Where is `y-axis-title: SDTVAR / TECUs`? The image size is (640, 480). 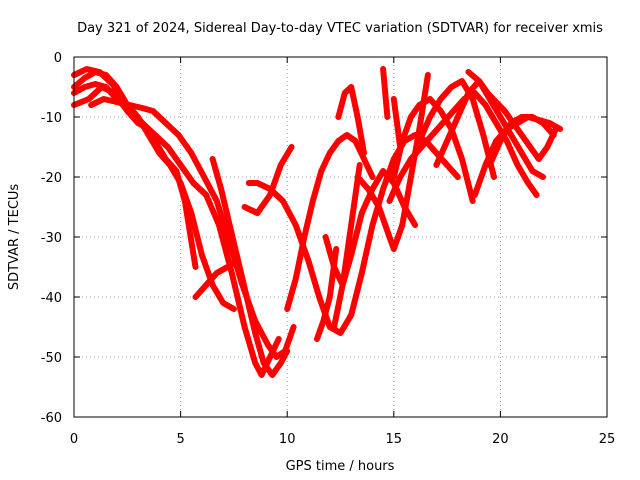 y-axis-title: SDTVAR / TECUs is located at coordinates (14, 237).